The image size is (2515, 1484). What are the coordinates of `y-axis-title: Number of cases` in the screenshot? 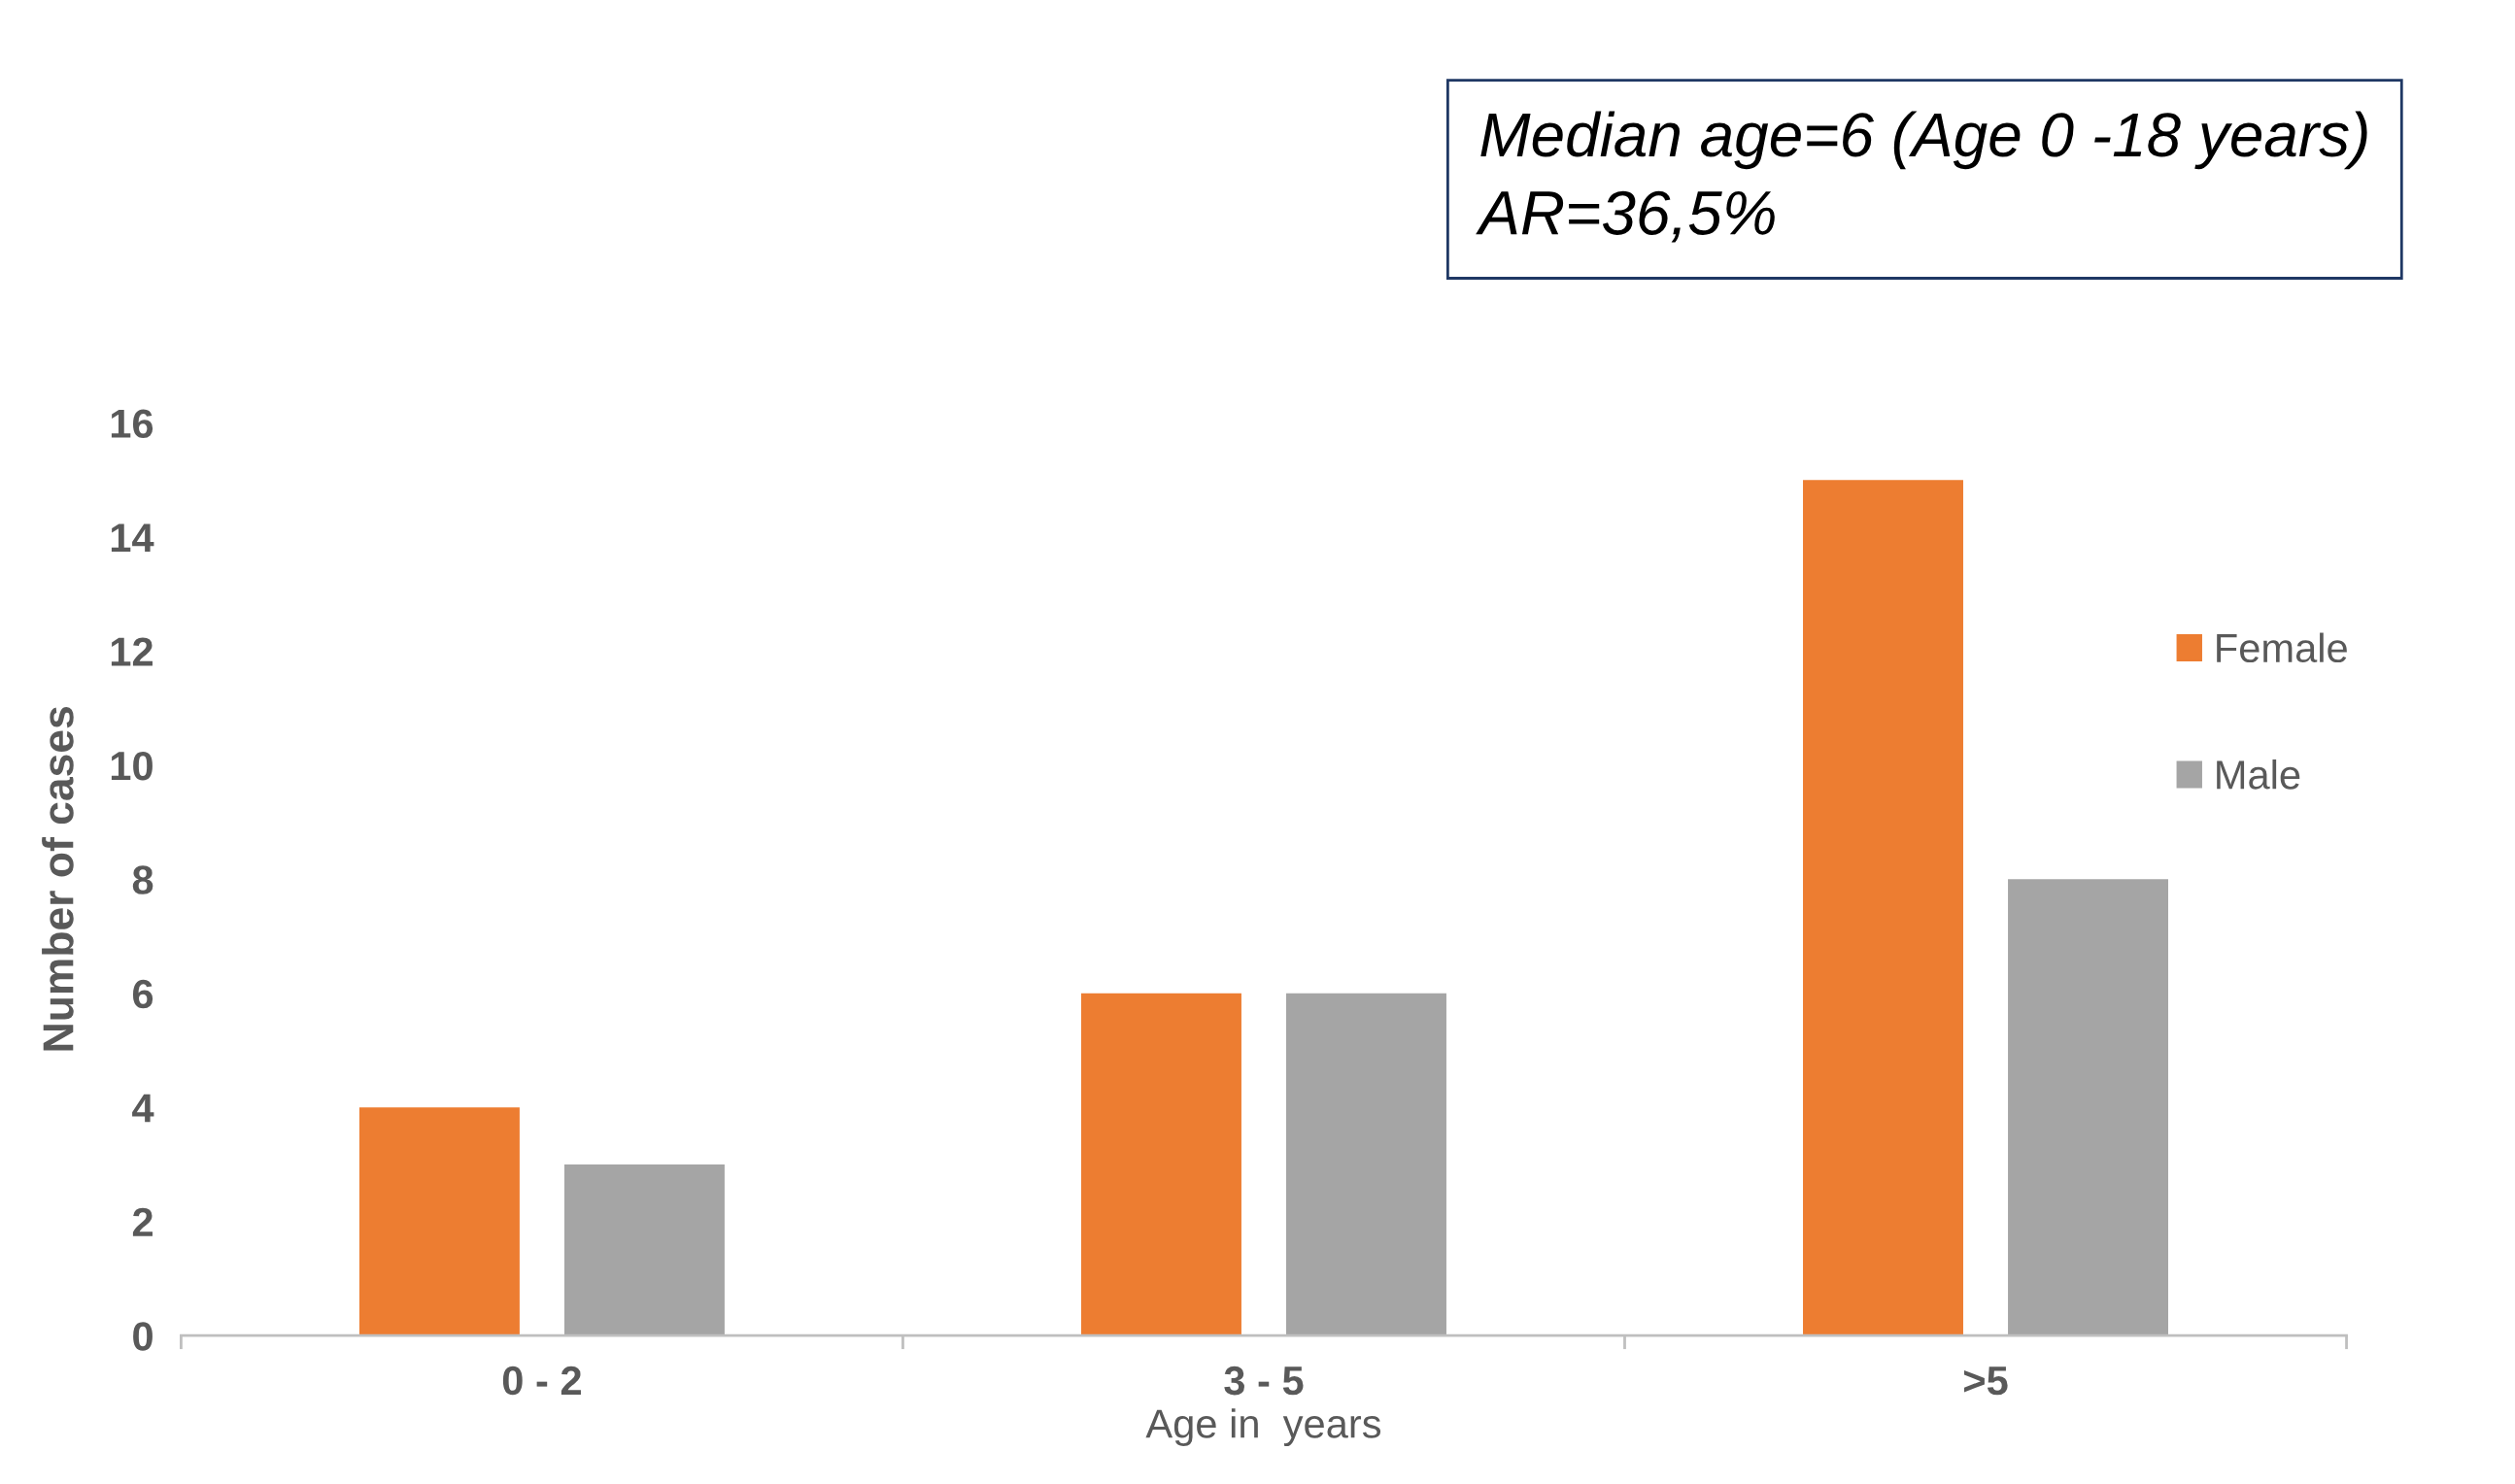 It's located at (58, 879).